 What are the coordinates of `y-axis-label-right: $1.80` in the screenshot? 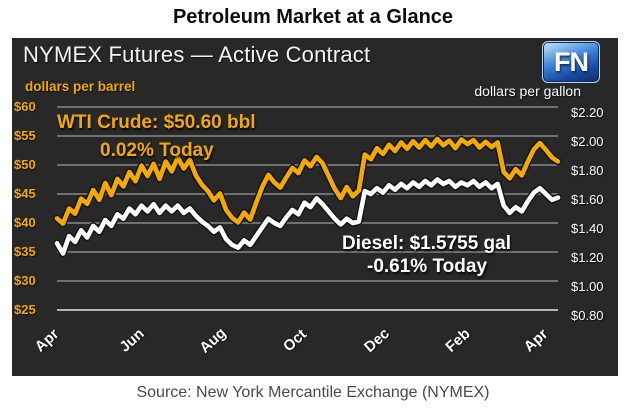 It's located at (587, 170).